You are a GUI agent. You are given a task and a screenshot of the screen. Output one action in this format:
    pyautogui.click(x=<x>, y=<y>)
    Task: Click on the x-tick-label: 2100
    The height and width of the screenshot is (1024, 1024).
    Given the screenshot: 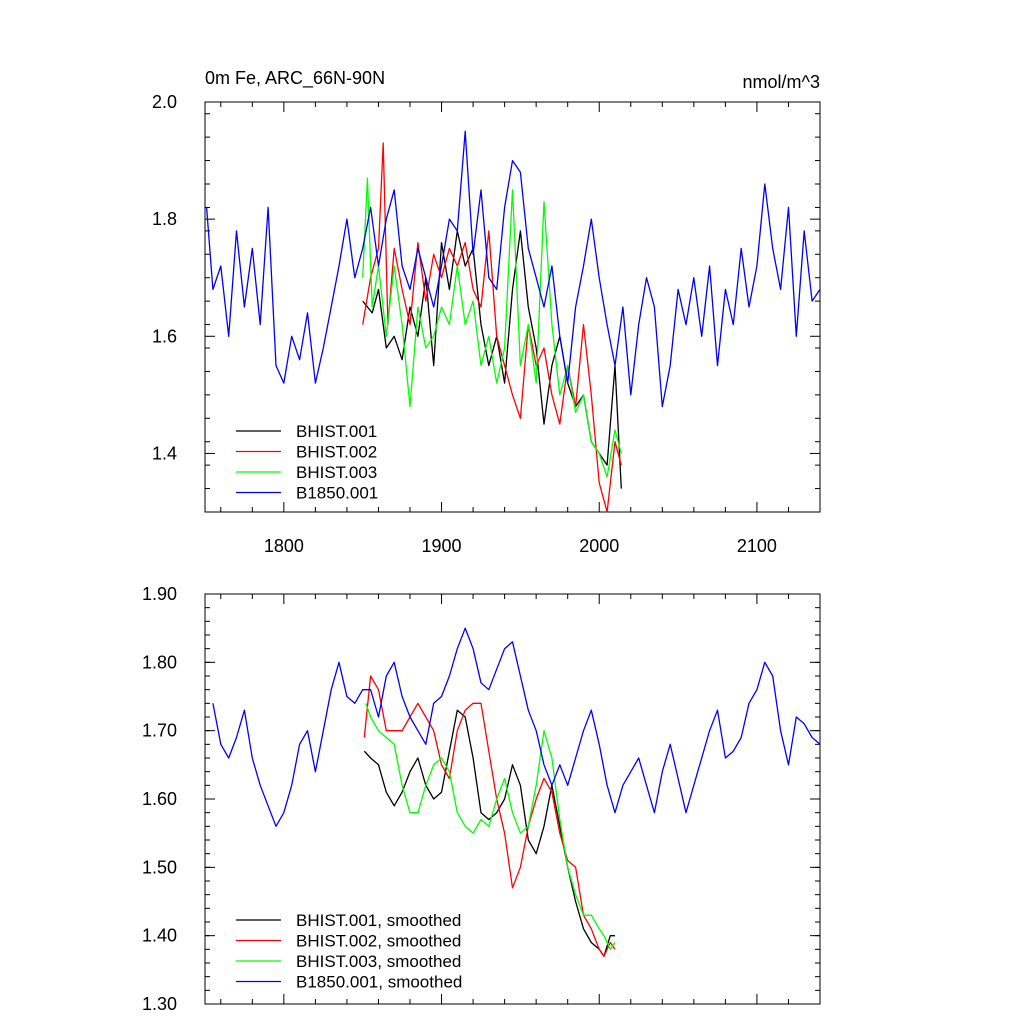 What is the action you would take?
    pyautogui.click(x=757, y=546)
    